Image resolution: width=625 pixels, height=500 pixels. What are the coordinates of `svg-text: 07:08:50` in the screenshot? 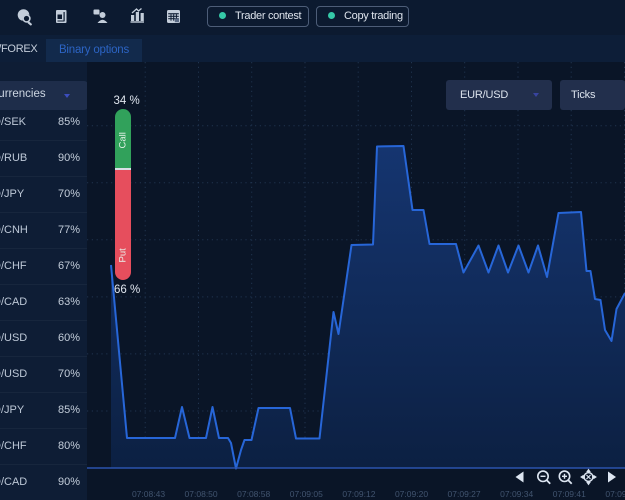 It's located at (201, 494).